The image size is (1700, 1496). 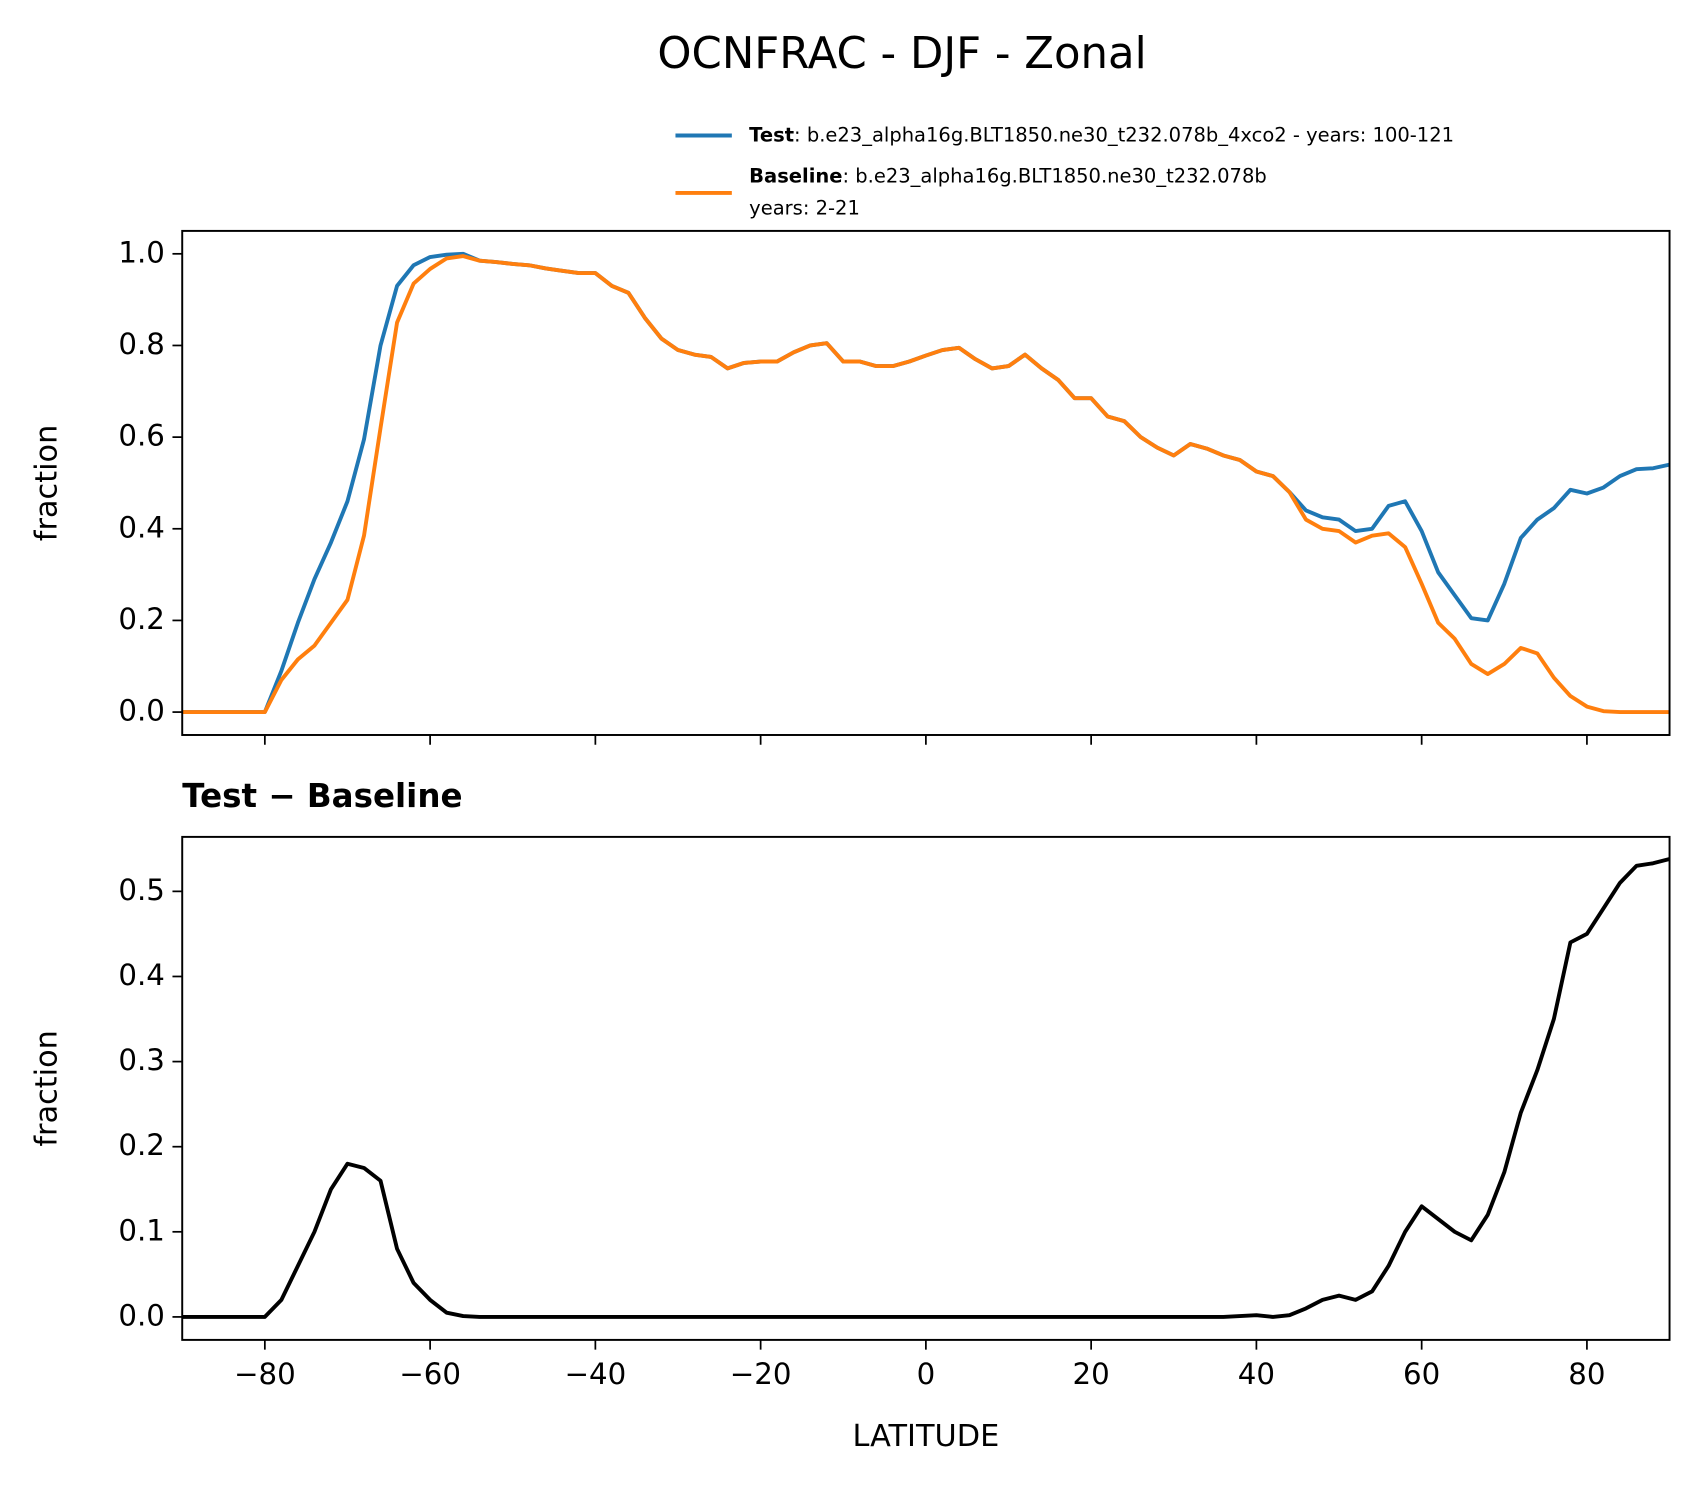 I want to click on x-tick-label: −60, so click(x=430, y=1374).